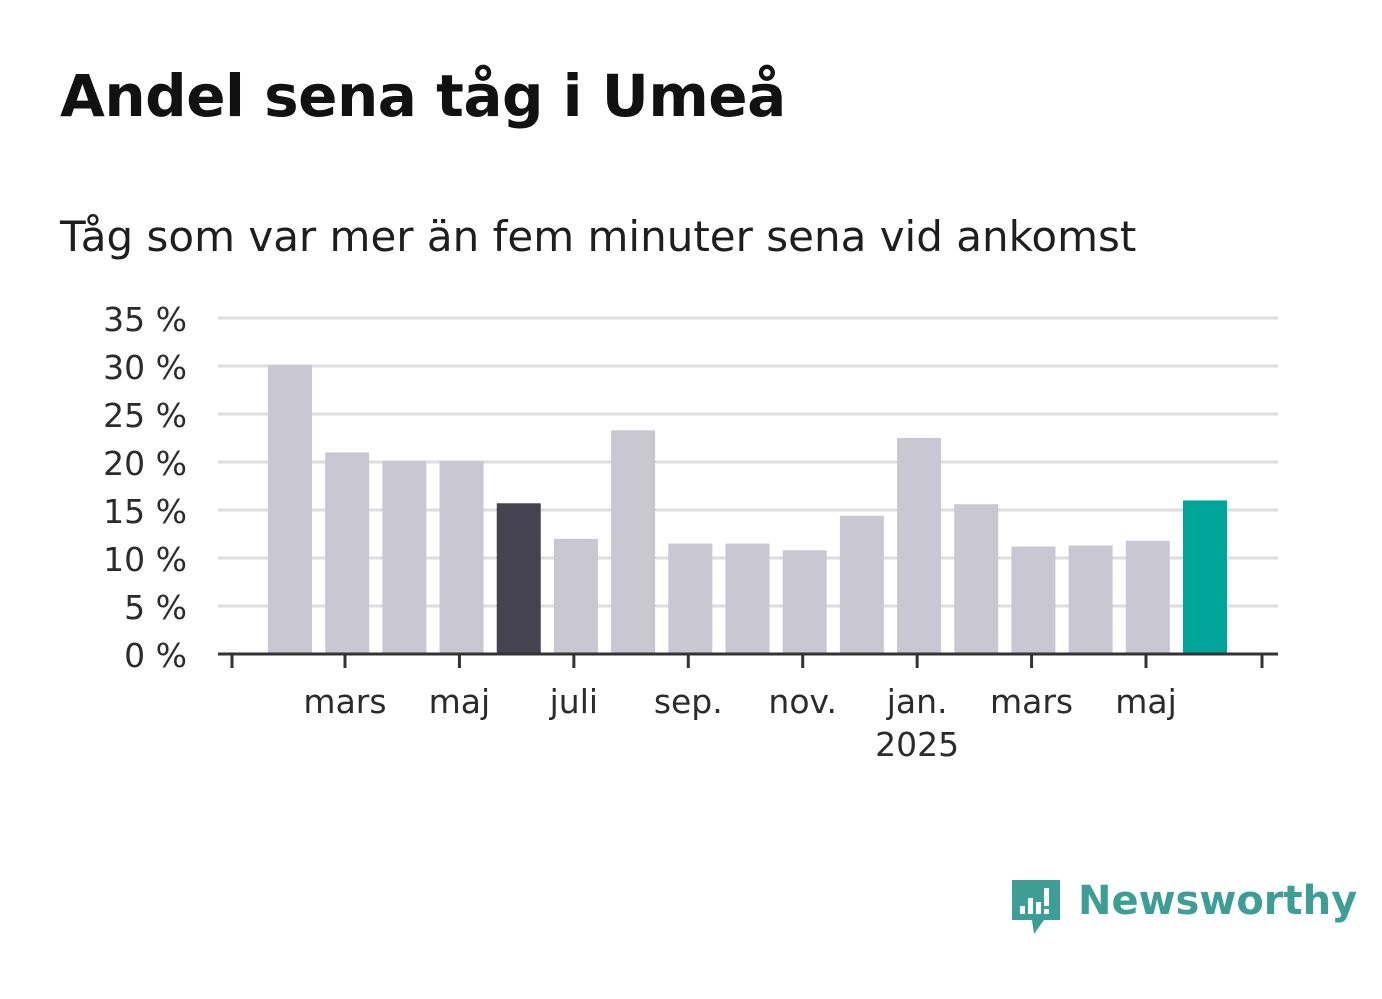  I want to click on y-tick-label: 0 %, so click(155, 655).